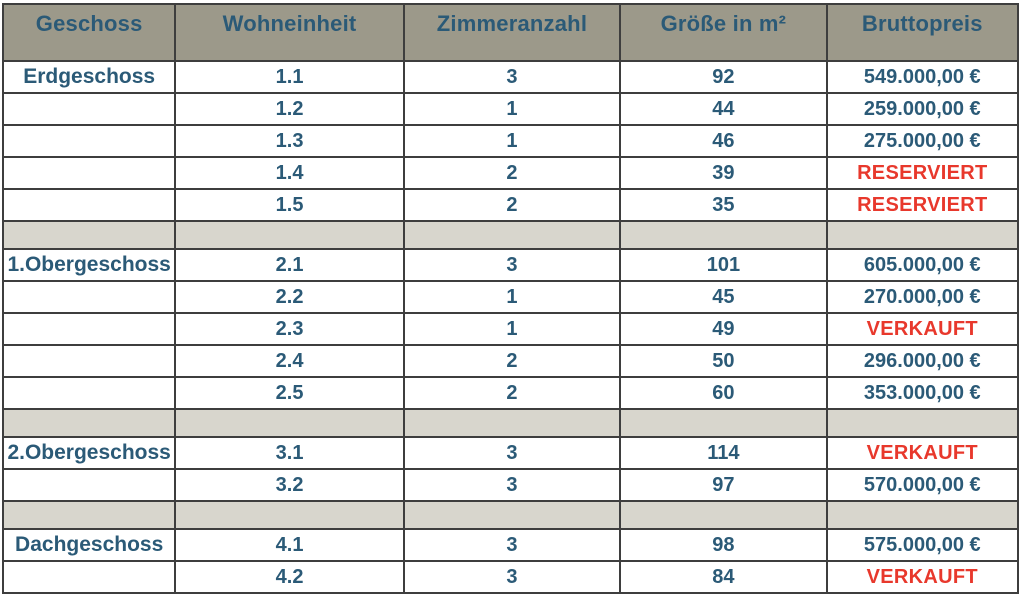 The image size is (1024, 607). Describe the element at coordinates (89, 77) in the screenshot. I see `cell-floor: Erdgeschoss` at that location.